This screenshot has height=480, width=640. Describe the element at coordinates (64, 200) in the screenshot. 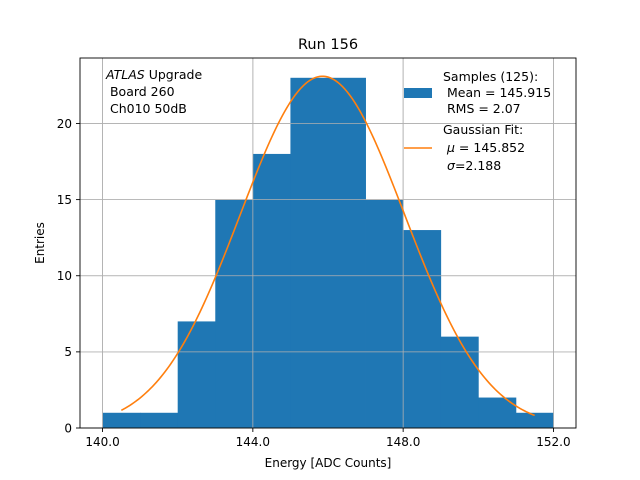

I see `y-tick-label: 15` at that location.